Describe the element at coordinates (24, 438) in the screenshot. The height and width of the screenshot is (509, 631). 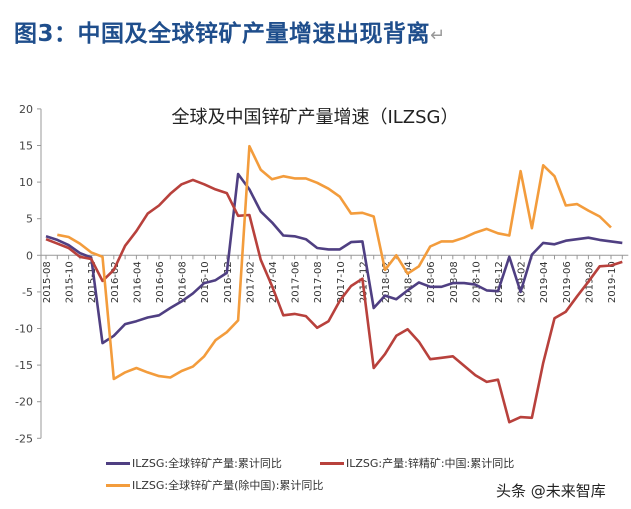
I see `y-tick-label: -25` at that location.